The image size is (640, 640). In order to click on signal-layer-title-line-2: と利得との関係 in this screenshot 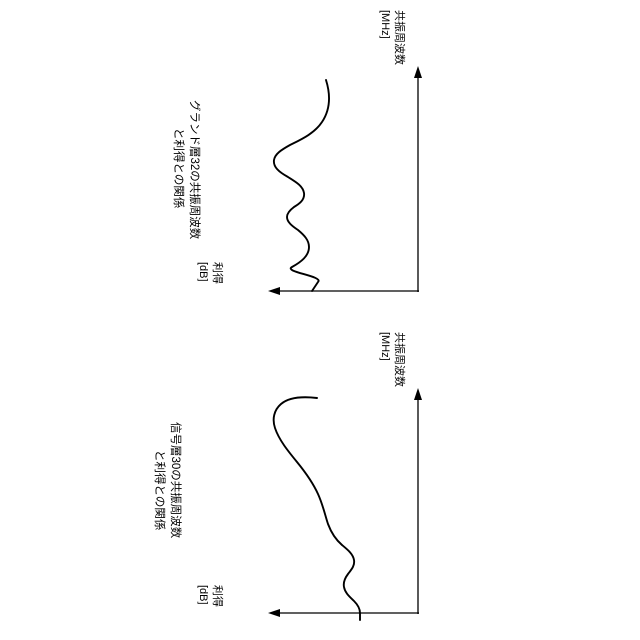, I will do `click(158, 490)`.